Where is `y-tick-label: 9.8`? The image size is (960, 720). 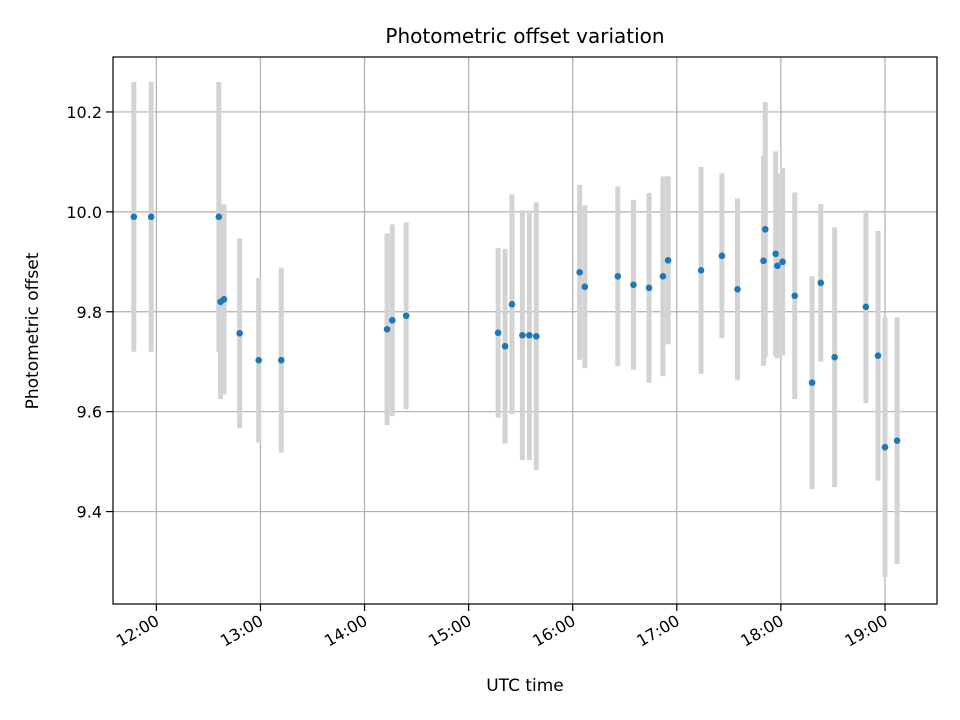
y-tick-label: 9.8 is located at coordinates (89, 312).